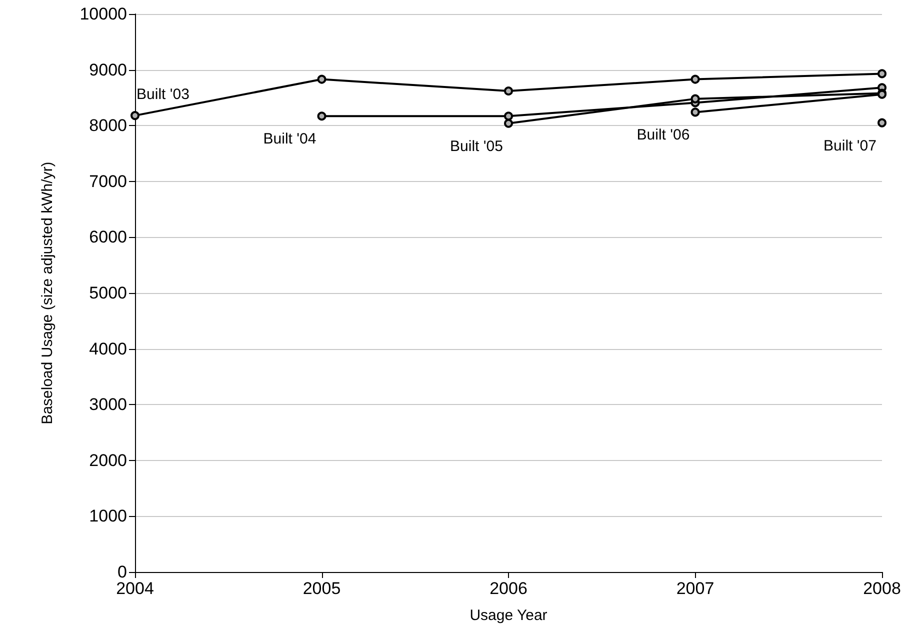 The image size is (918, 644). I want to click on y-tick-label: 4000, so click(108, 348).